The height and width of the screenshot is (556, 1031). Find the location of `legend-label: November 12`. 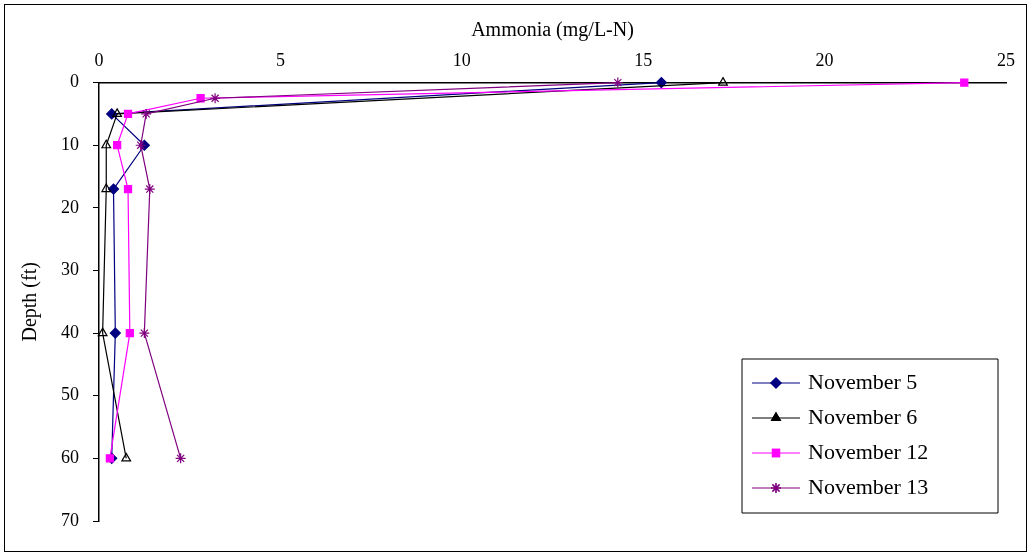

legend-label: November 12 is located at coordinates (868, 451).